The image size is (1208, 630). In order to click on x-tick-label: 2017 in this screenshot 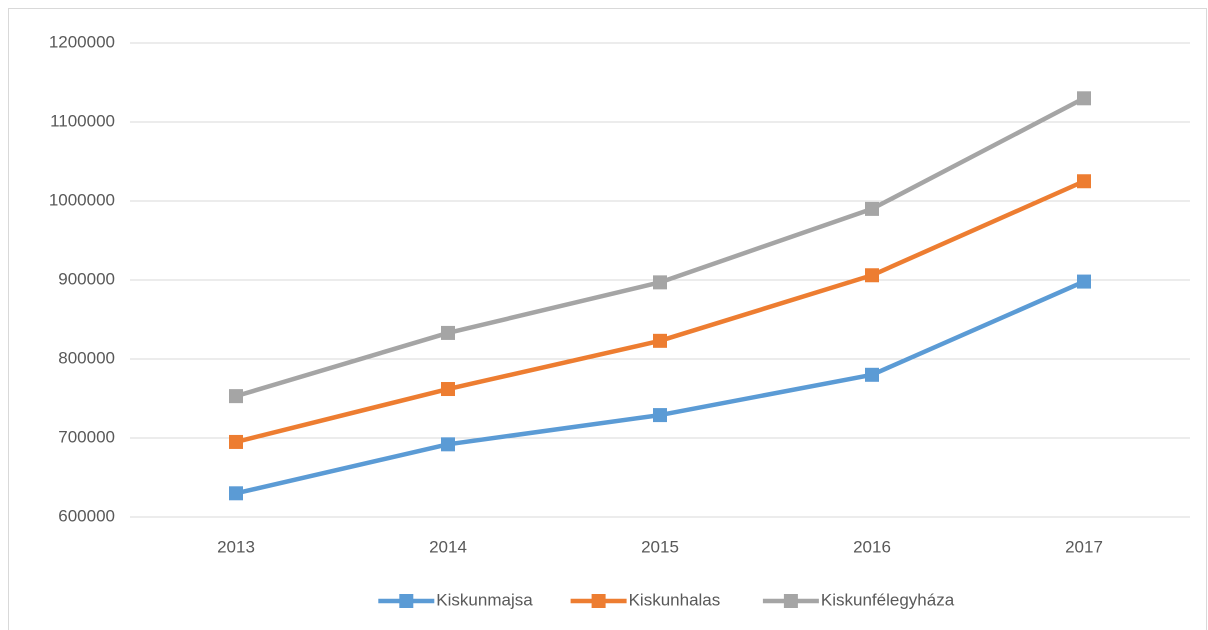, I will do `click(1084, 546)`.